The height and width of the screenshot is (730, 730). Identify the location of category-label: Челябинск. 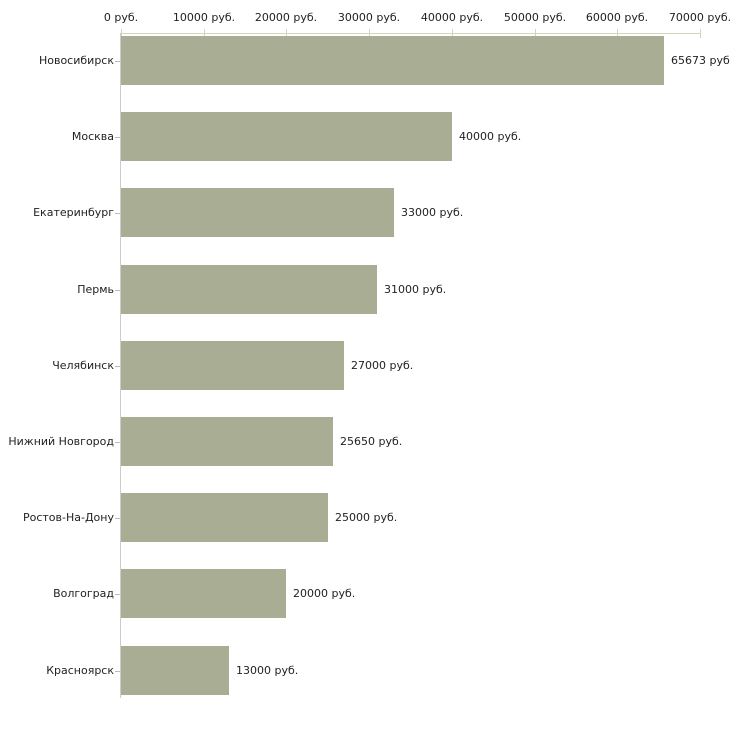
(83, 365).